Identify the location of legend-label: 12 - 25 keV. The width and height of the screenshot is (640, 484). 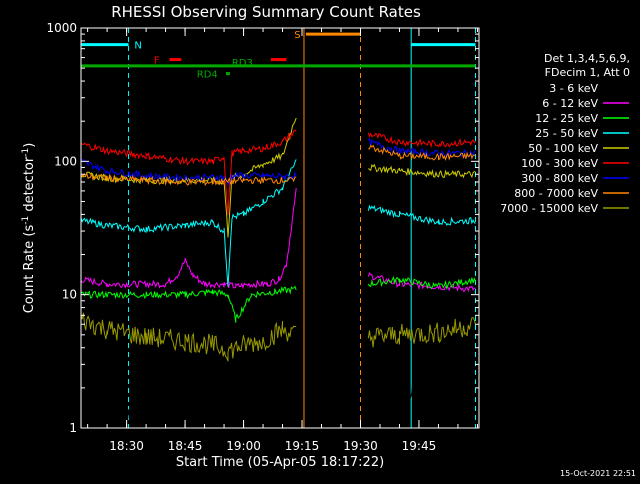
(566, 118).